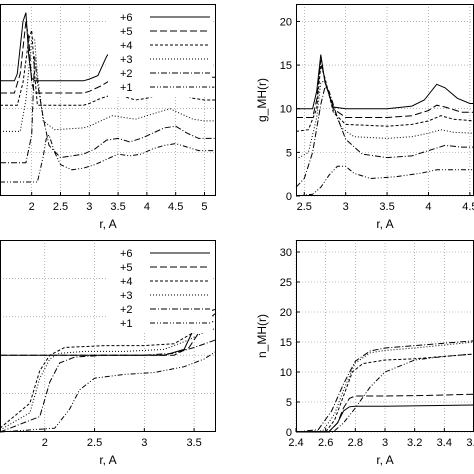  What do you see at coordinates (204, 207) in the screenshot?
I see `x-tick-label: 5` at bounding box center [204, 207].